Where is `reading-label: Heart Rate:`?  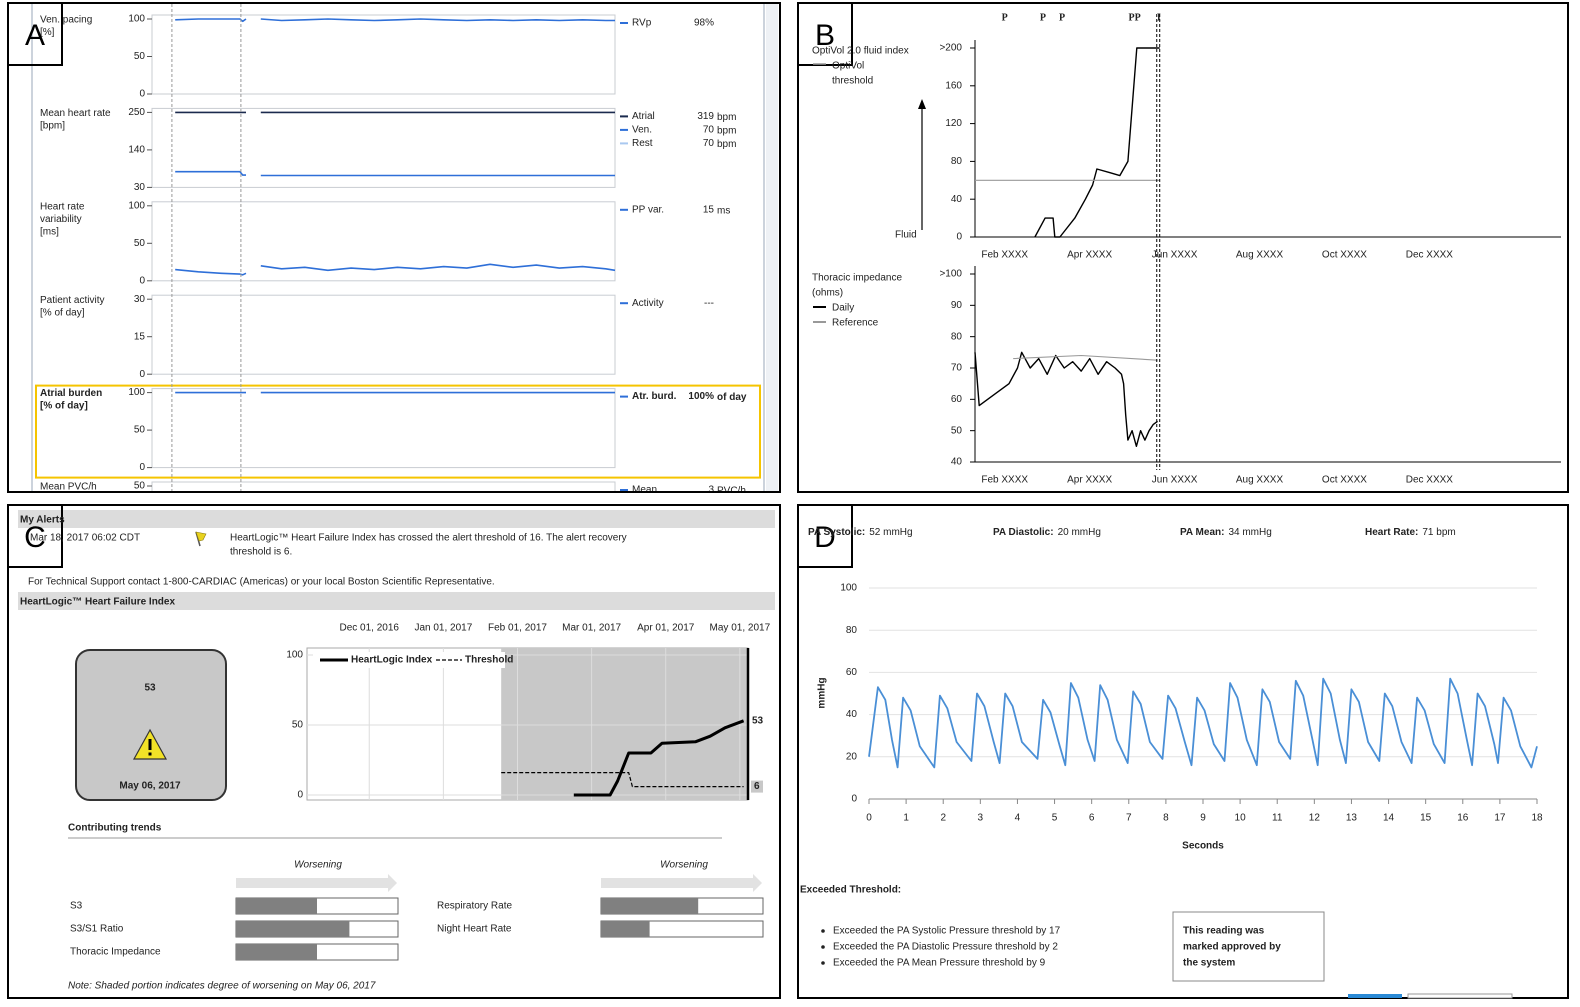 reading-label: Heart Rate: is located at coordinates (1391, 532).